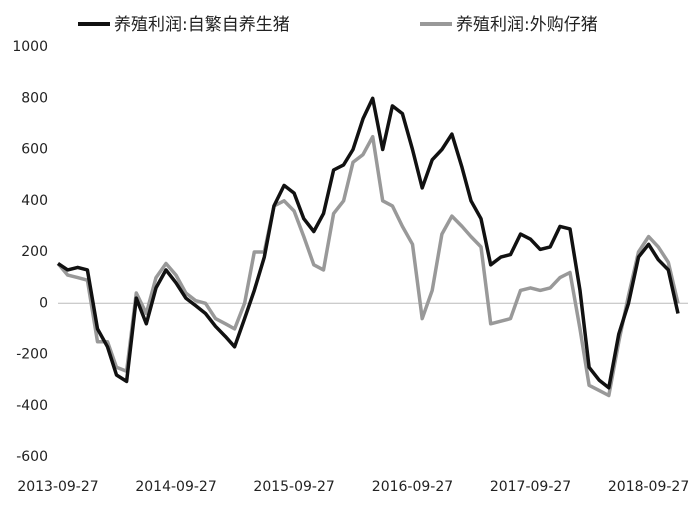 This screenshot has height=508, width=696. Describe the element at coordinates (175, 487) in the screenshot. I see `x-tick-label: 2014-09-27` at that location.